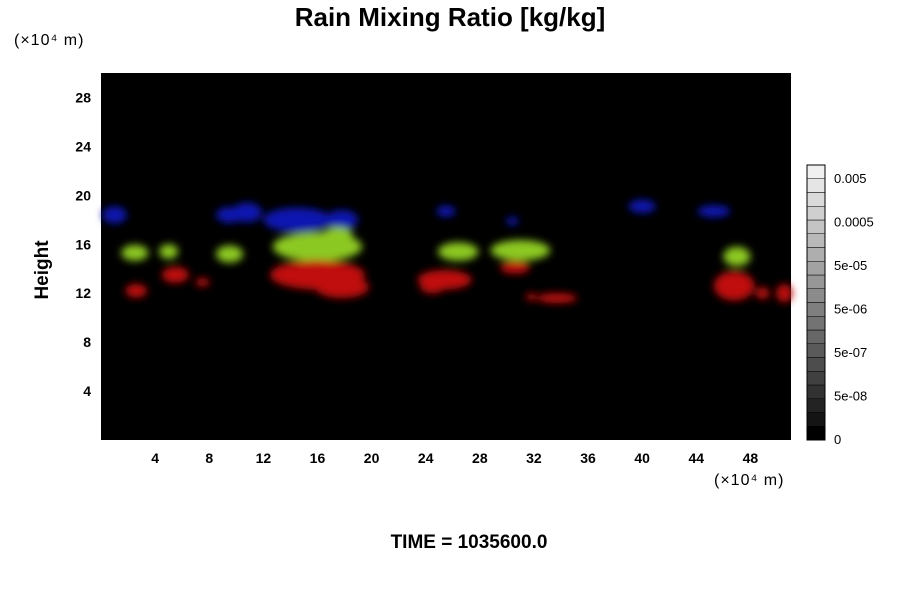  What do you see at coordinates (480, 458) in the screenshot?
I see `x-tick-label: 28` at bounding box center [480, 458].